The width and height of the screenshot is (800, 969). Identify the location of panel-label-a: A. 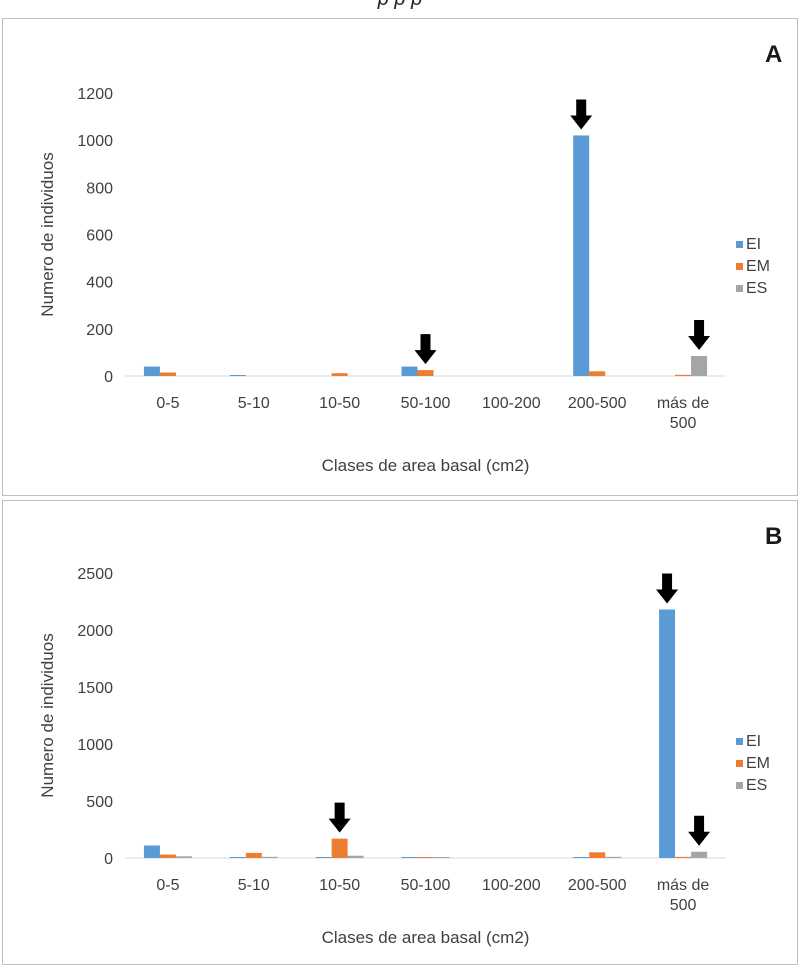
(774, 54).